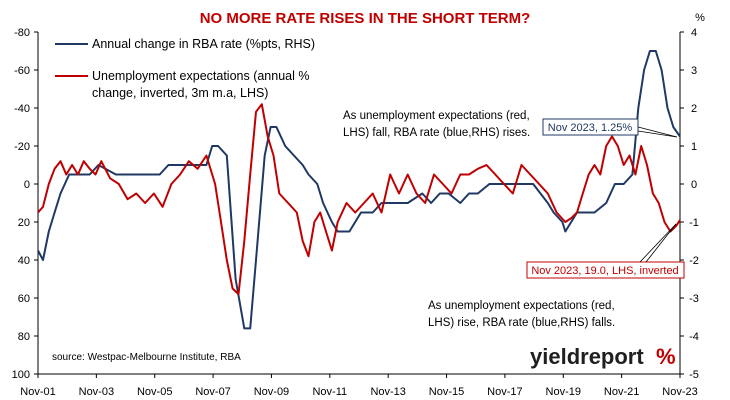 The image size is (730, 400). Describe the element at coordinates (22, 71) in the screenshot. I see `left-tick-label: -60` at that location.